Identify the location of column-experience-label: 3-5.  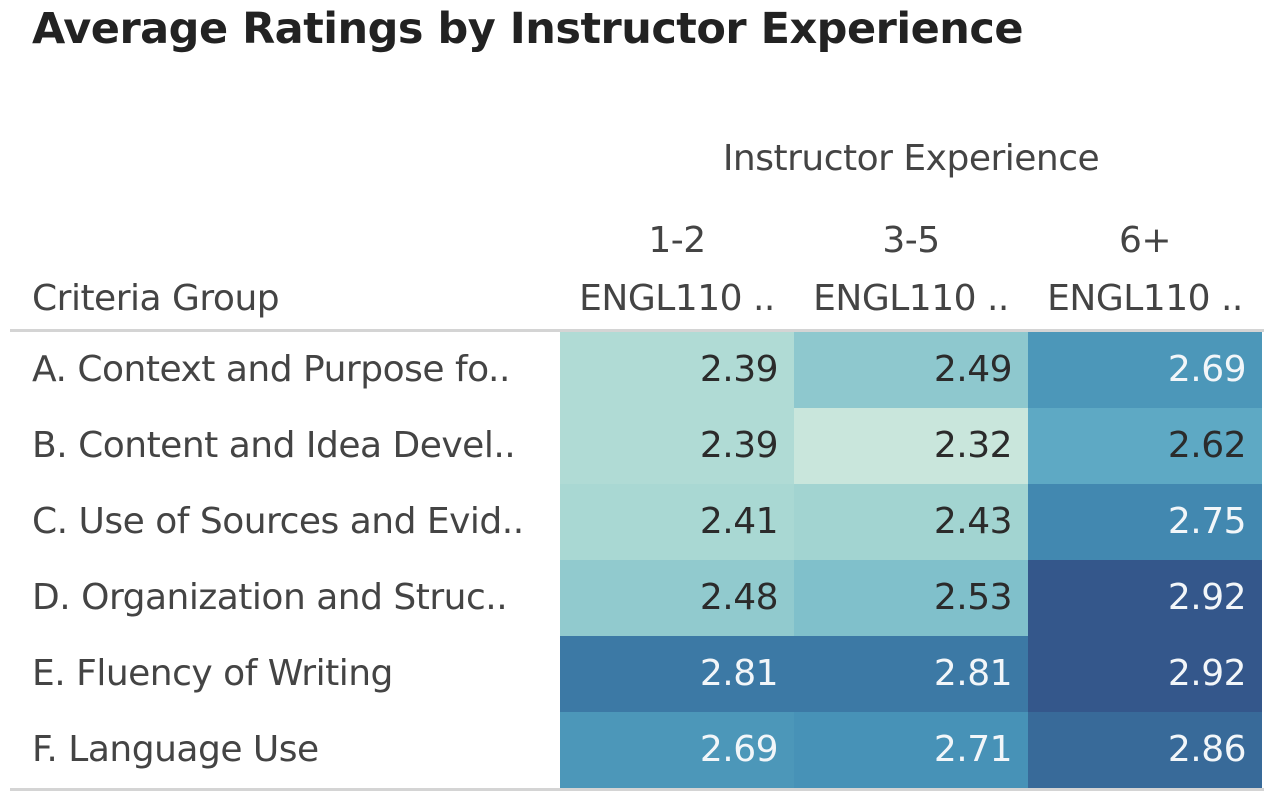
(911, 240).